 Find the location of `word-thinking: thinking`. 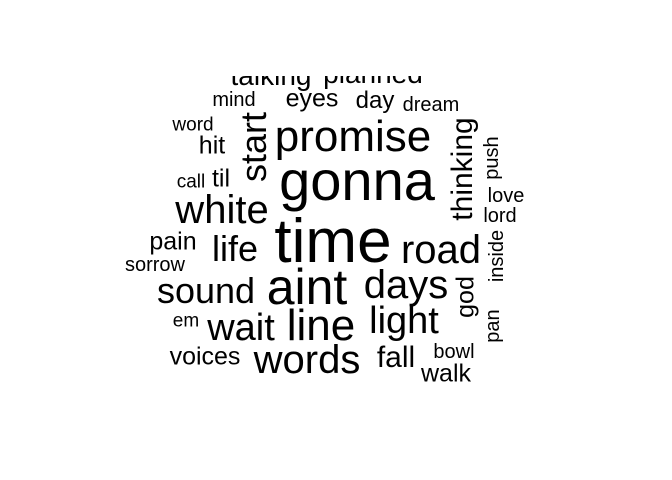

word-thinking: thinking is located at coordinates (462, 169).